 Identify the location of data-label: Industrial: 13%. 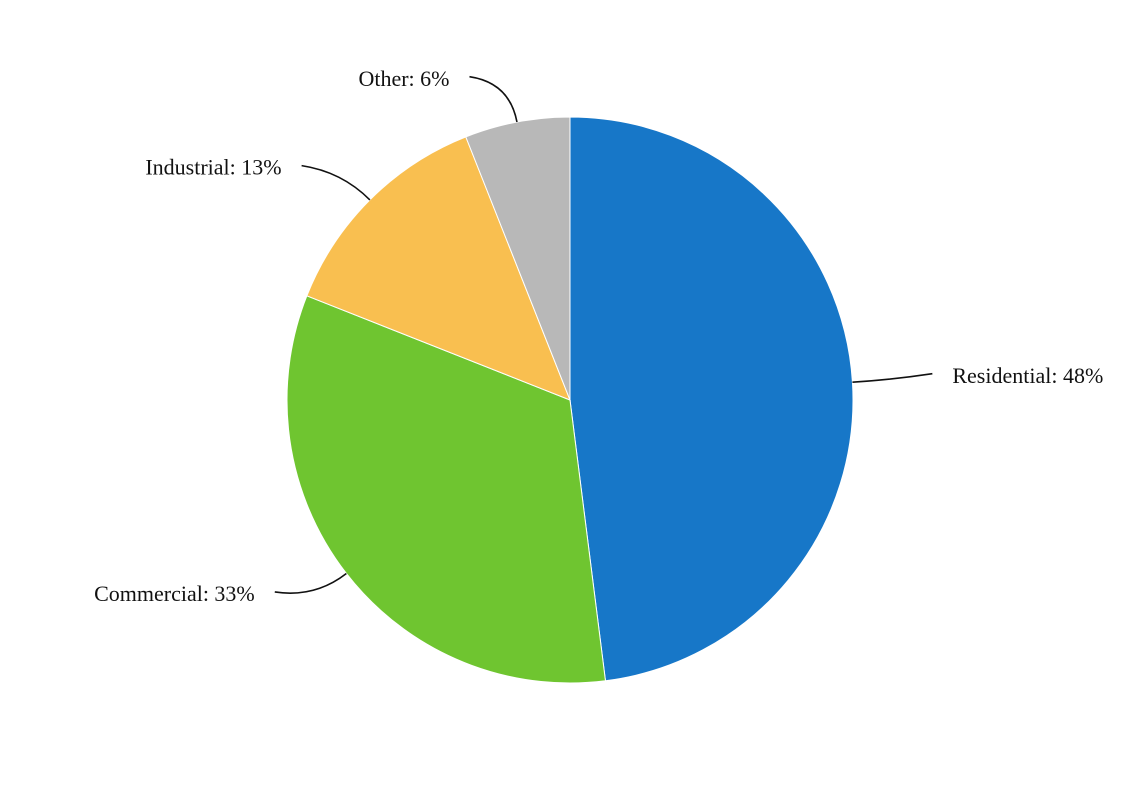
(213, 167).